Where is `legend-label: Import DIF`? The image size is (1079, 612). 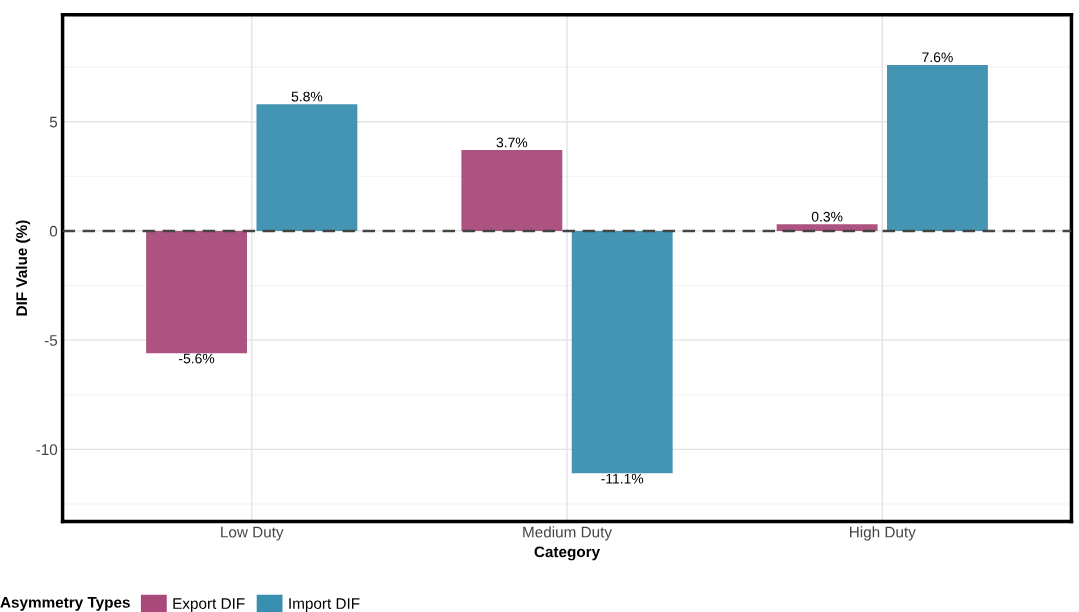 legend-label: Import DIF is located at coordinates (324, 605).